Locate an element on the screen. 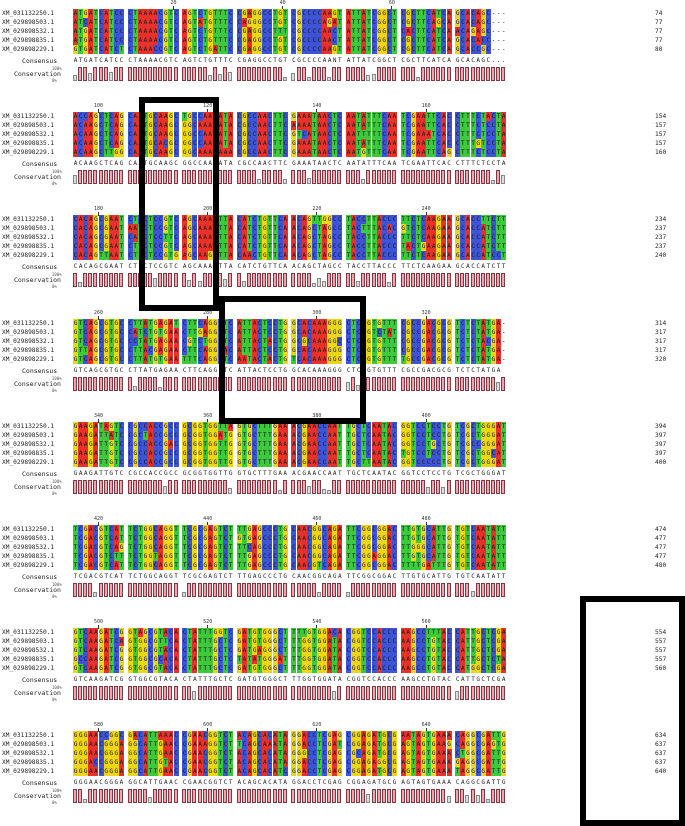 The image size is (685, 826). base-cell: - is located at coordinates (493, 13).